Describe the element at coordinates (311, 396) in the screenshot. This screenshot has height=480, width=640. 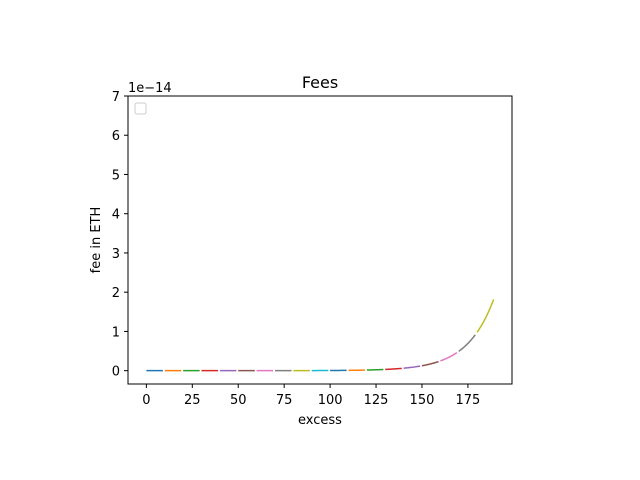
I see `x-axis: 0 25 50 75 100 125 150 175` at that location.